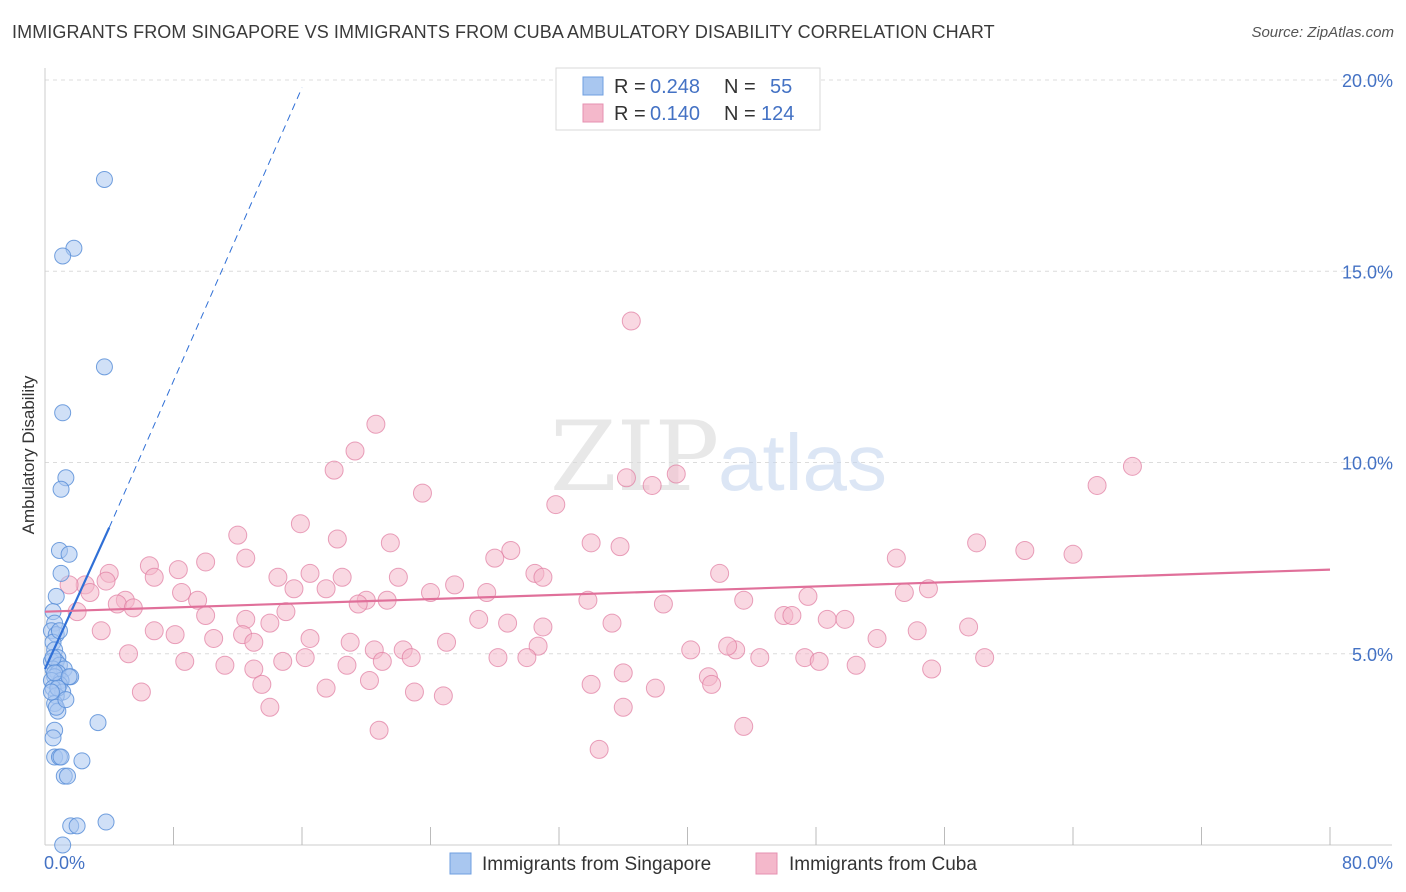 Image resolution: width=1406 pixels, height=892 pixels. Describe the element at coordinates (777, 114) in the screenshot. I see `legend-n-cuba: 124` at that location.